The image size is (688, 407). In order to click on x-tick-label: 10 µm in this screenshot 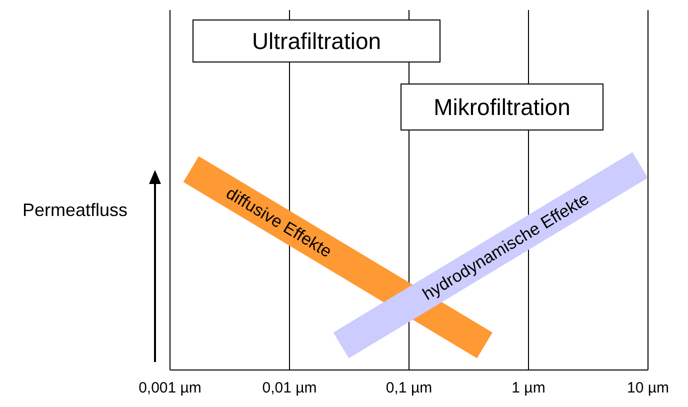, I will do `click(648, 388)`.